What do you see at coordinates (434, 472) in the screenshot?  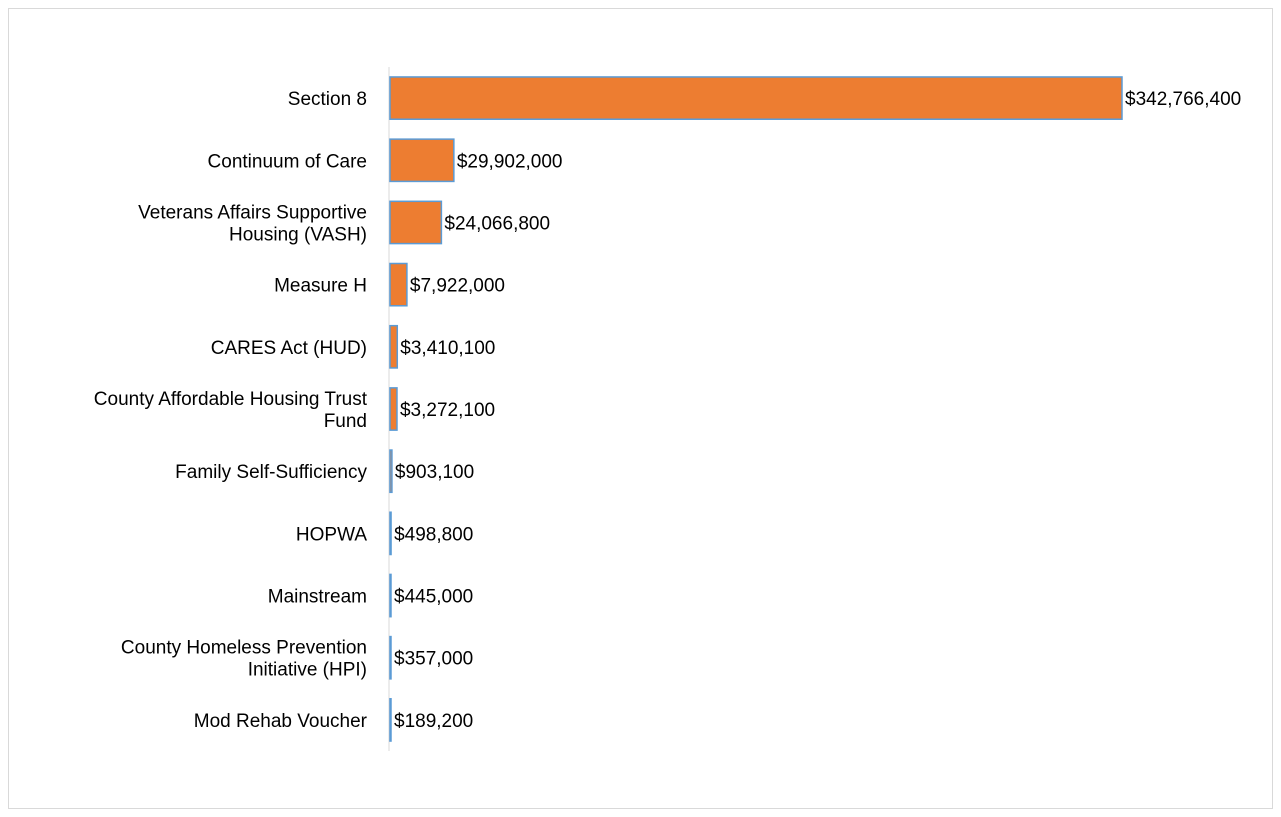 I see `data-label: $903,100` at bounding box center [434, 472].